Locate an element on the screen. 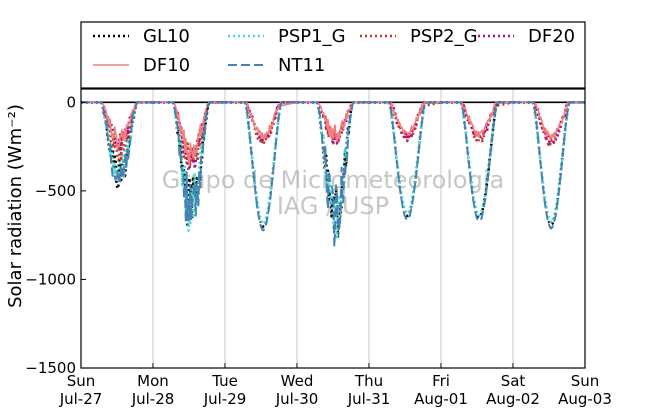  y-axis-label: Solar radiation (Wm⁻²) is located at coordinates (15, 206).